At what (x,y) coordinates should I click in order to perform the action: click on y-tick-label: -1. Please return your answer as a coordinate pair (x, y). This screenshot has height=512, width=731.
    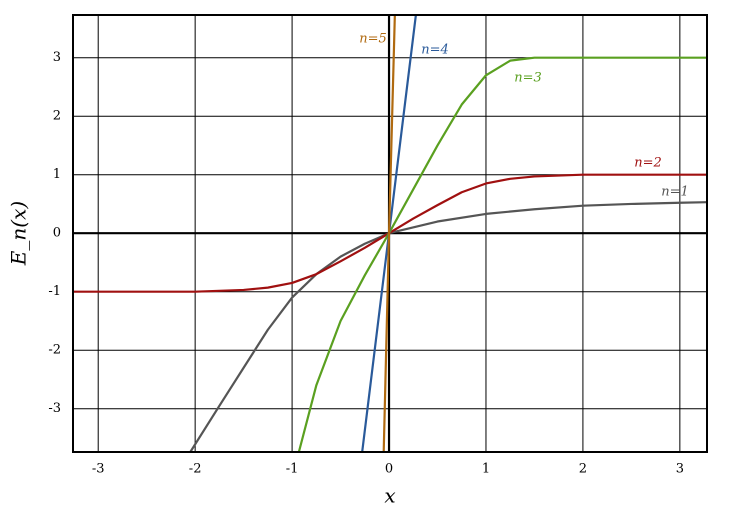
    Looking at the image, I should click on (54, 291).